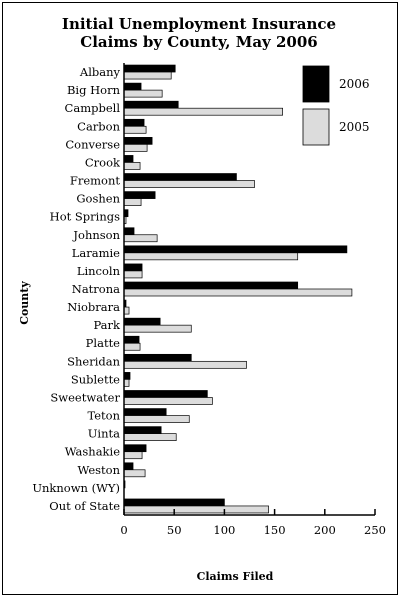  Describe the element at coordinates (132, 166) in the screenshot. I see `bar-2005-crook` at that location.